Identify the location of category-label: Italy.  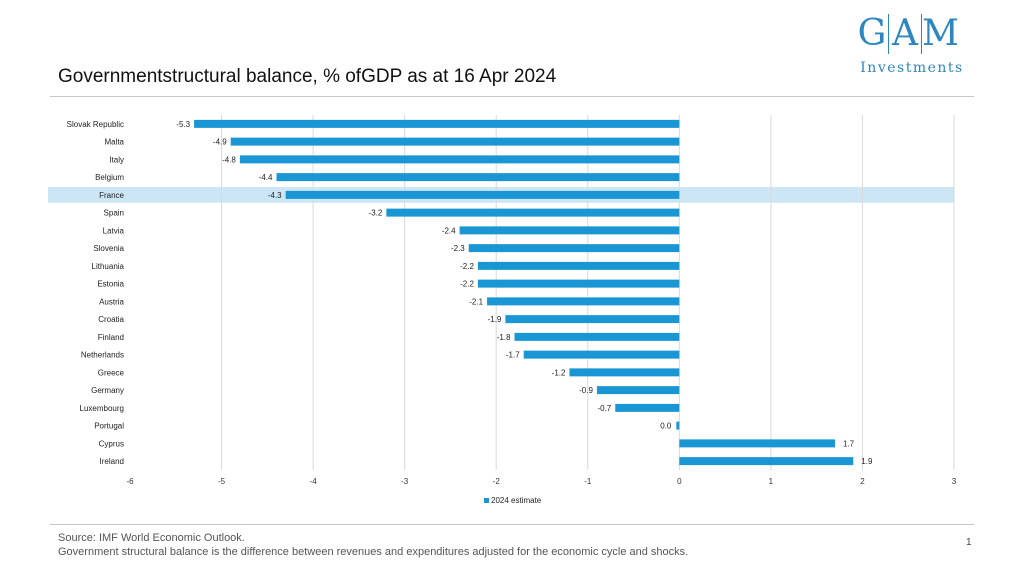
(116, 159).